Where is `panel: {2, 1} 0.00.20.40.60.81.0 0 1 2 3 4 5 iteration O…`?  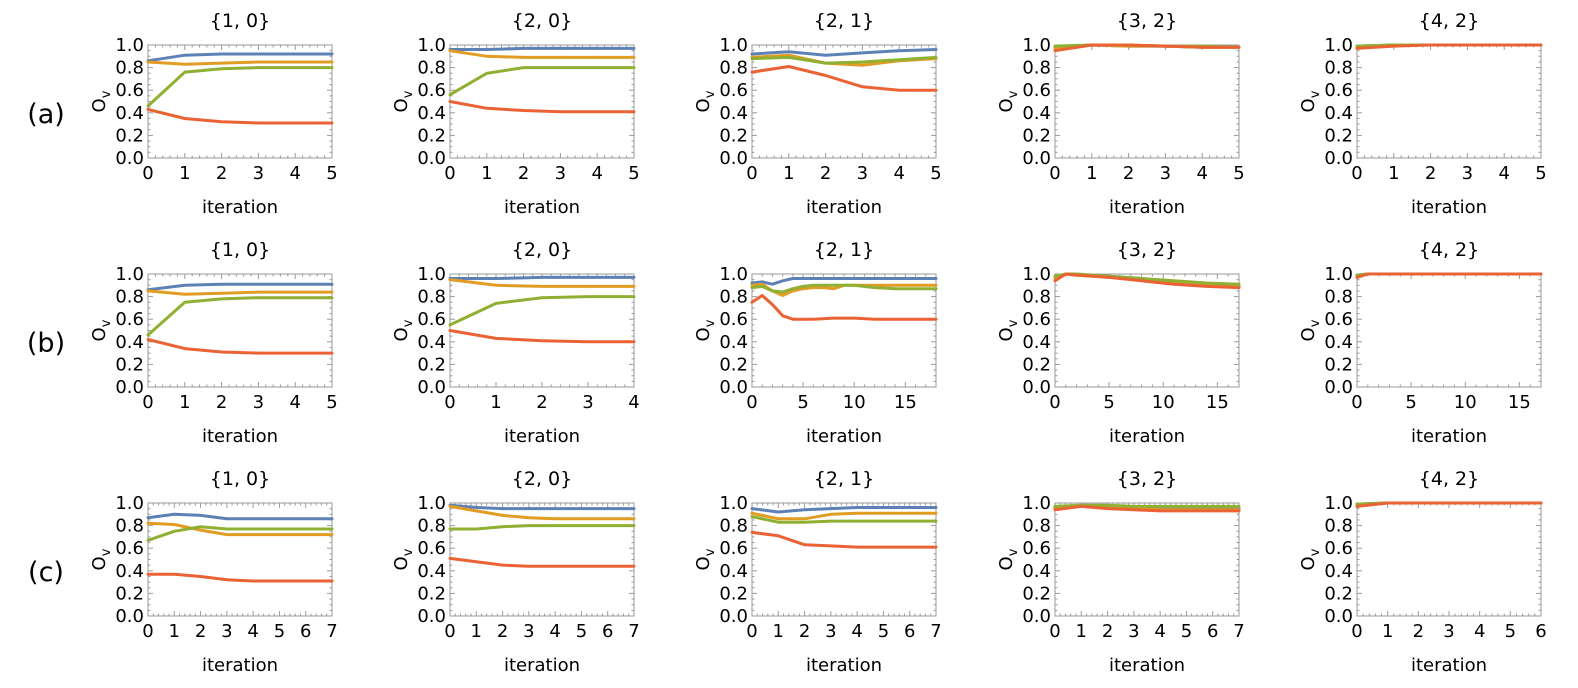
panel: {2, 1} 0.00.20.40.60.81.0 0 1 2 3 4 5 iteration O… is located at coordinates (817, 114).